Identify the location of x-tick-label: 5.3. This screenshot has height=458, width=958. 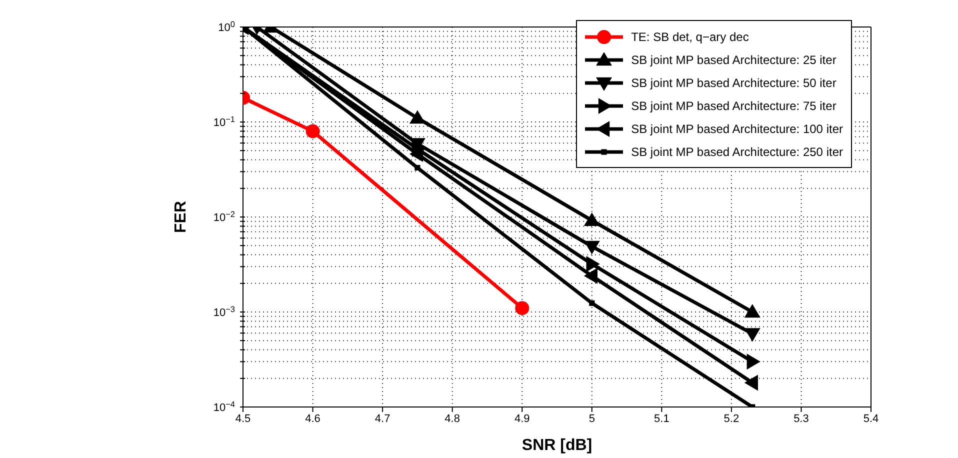
(801, 418).